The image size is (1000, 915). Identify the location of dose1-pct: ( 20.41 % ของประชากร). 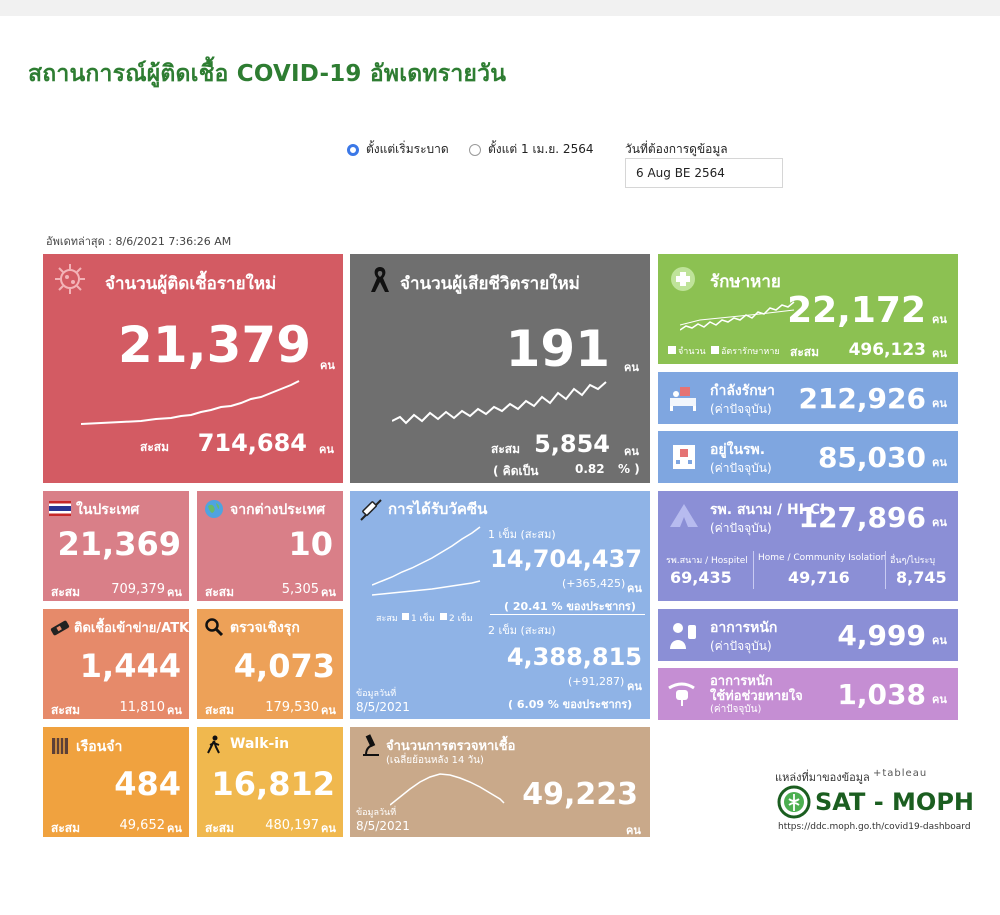
(570, 606).